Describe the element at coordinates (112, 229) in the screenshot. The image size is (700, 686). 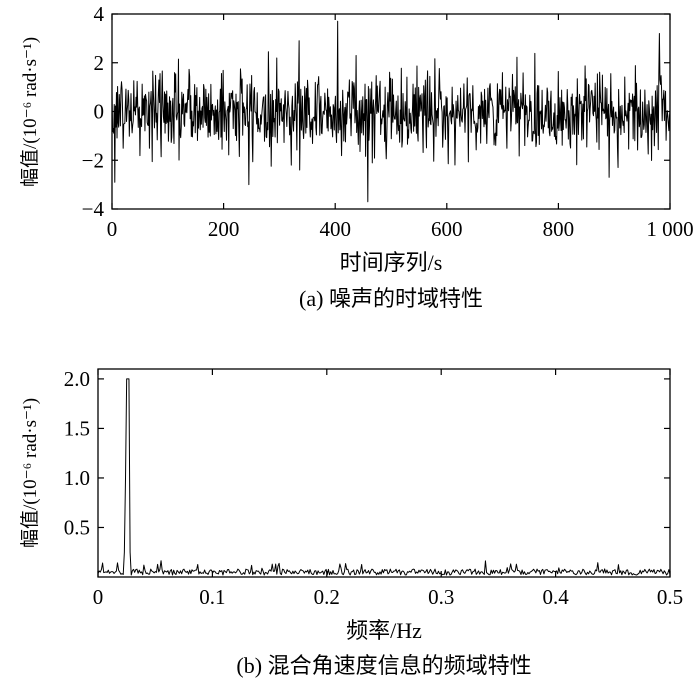
I see `chart-a-x-tick-label: 0` at that location.